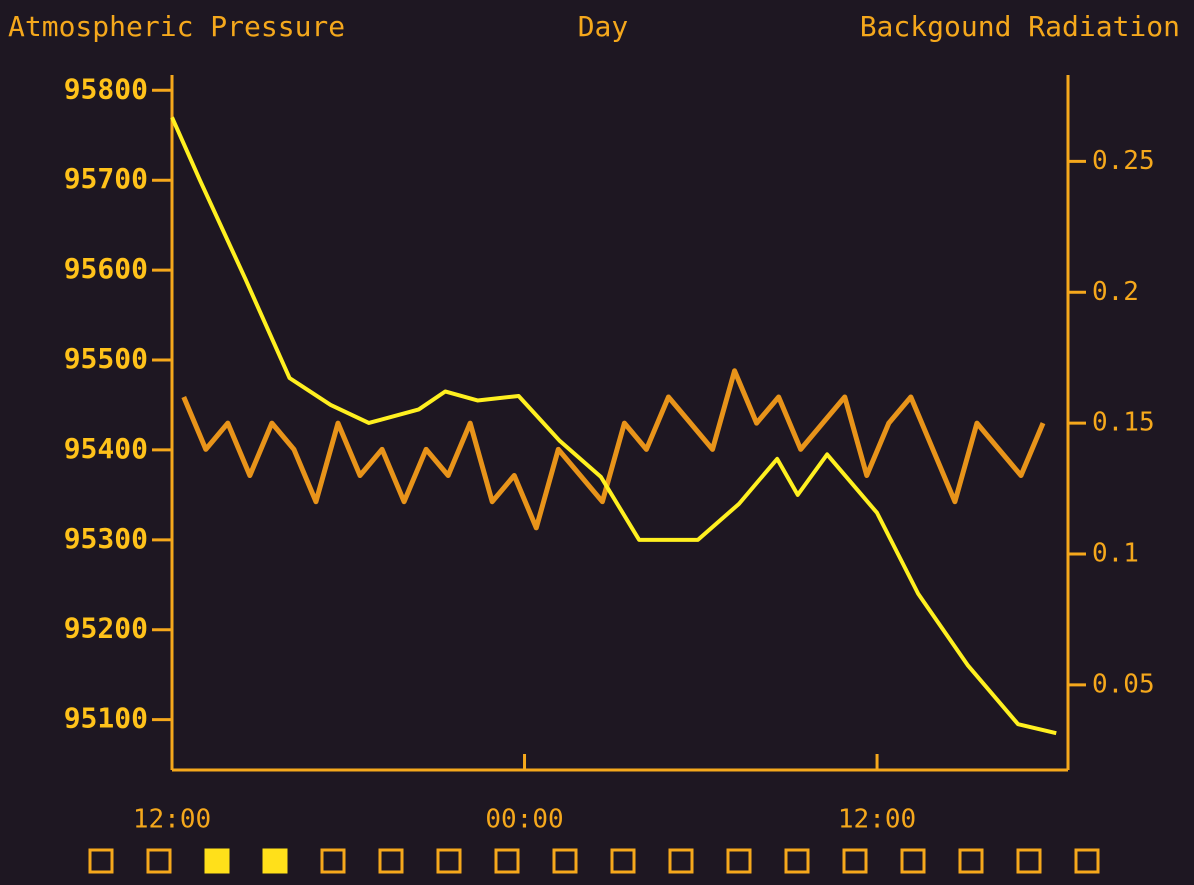 The image size is (1194, 885). Describe the element at coordinates (106, 538) in the screenshot. I see `y-tick-label: 95300` at that location.